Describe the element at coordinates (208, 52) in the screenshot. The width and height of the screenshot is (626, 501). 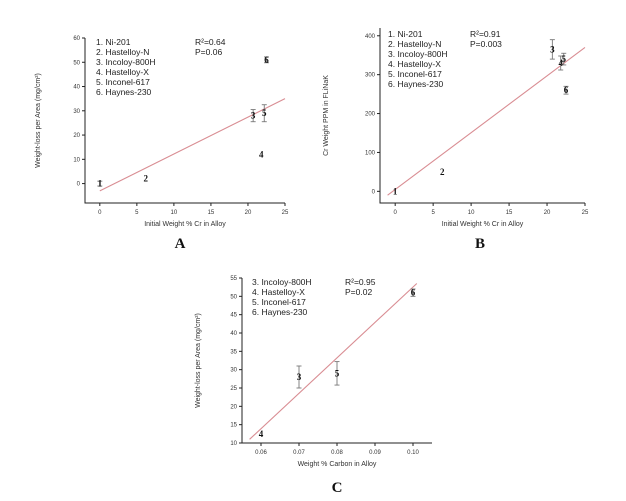
I see `p-value-label: P=0.06` at that location.